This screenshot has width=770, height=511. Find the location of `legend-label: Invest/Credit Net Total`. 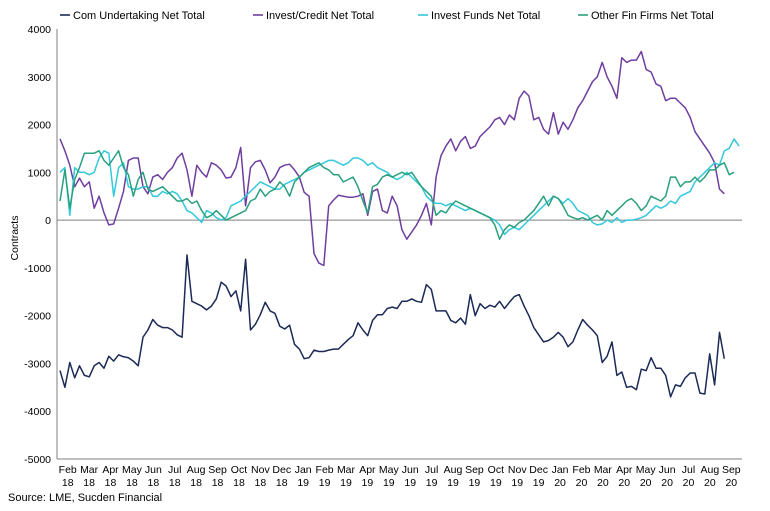

legend-label: Invest/Credit Net Total is located at coordinates (320, 16).